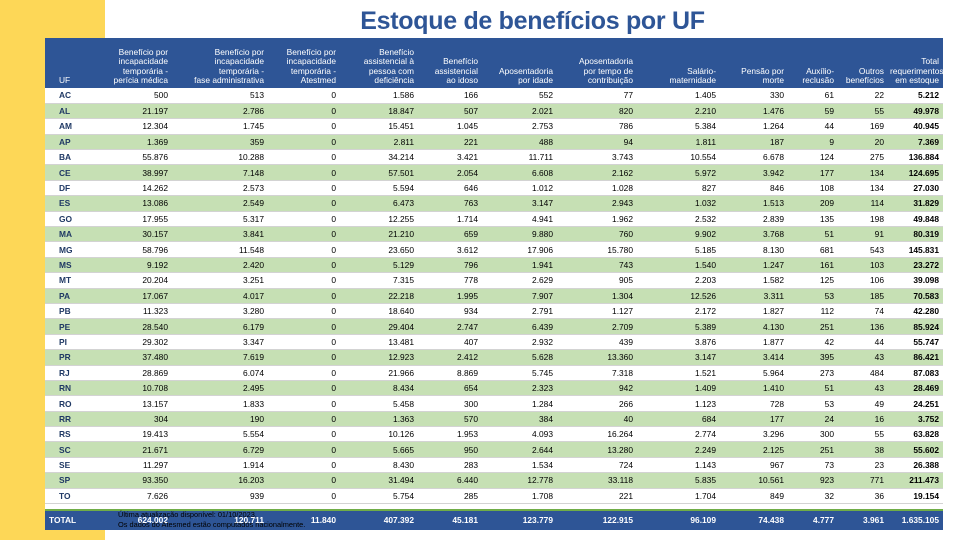 The image size is (960, 540). Describe the element at coordinates (134, 419) in the screenshot. I see `value-cell: 304` at that location.